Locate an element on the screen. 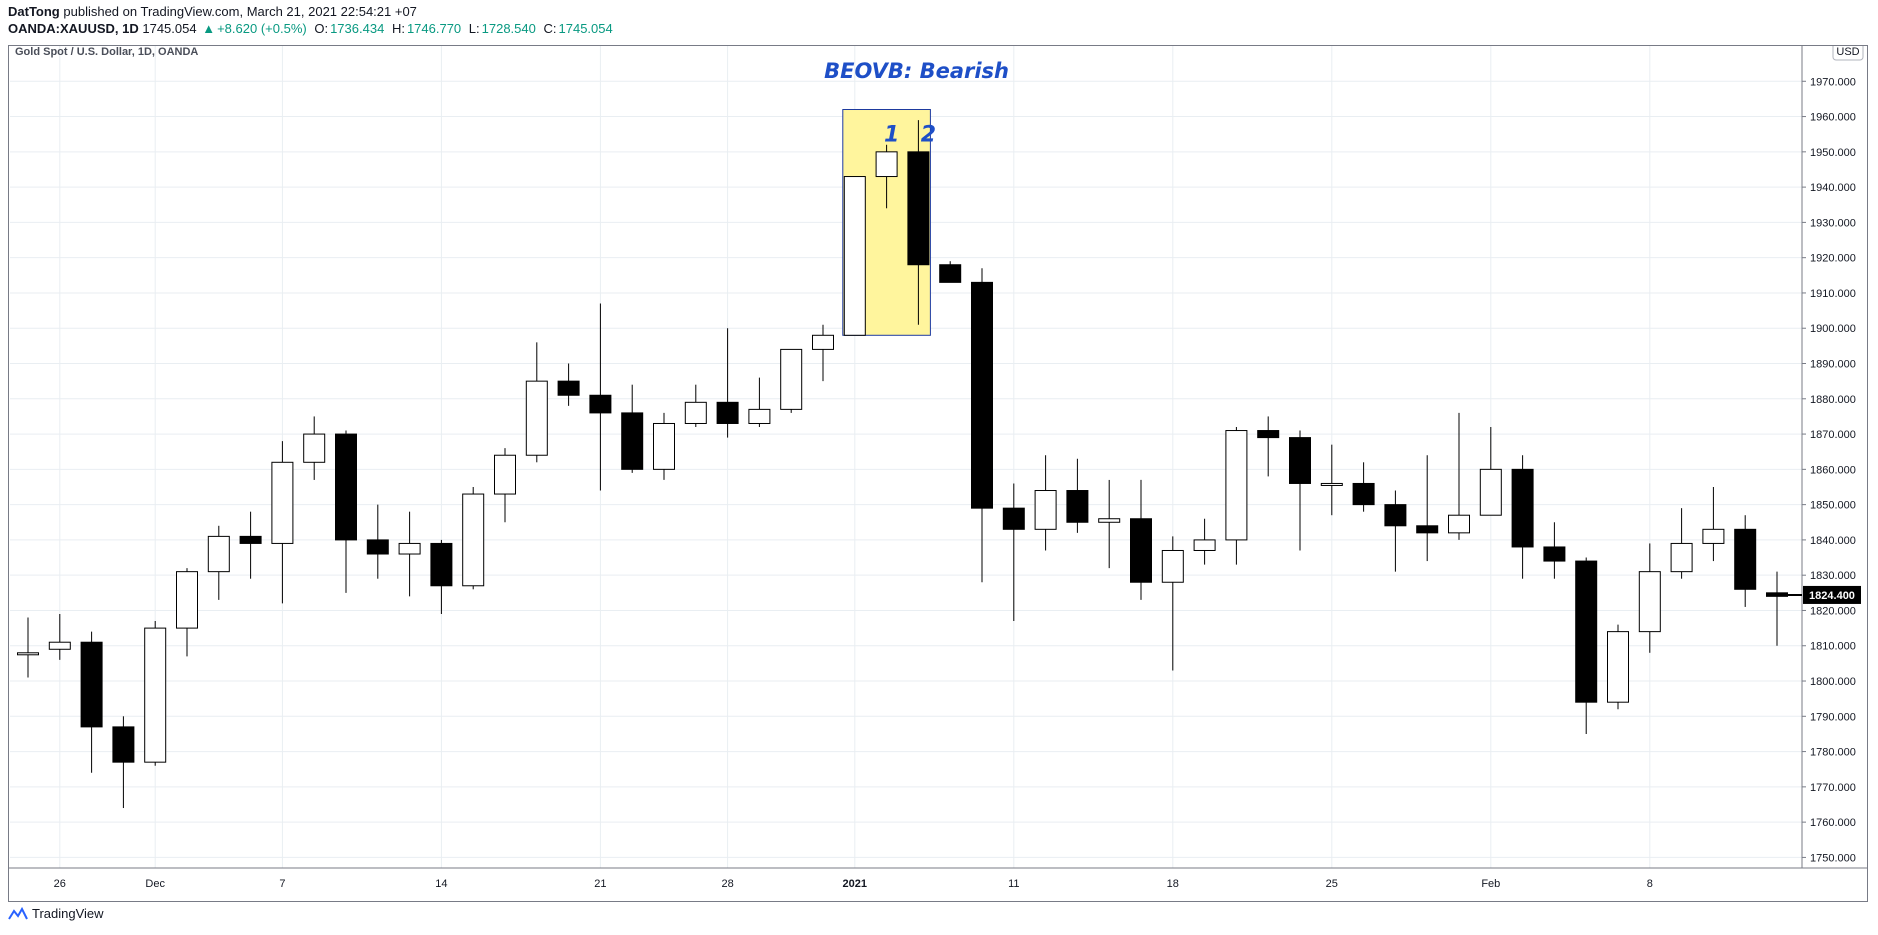  time-axis-label: Dec is located at coordinates (155, 884).